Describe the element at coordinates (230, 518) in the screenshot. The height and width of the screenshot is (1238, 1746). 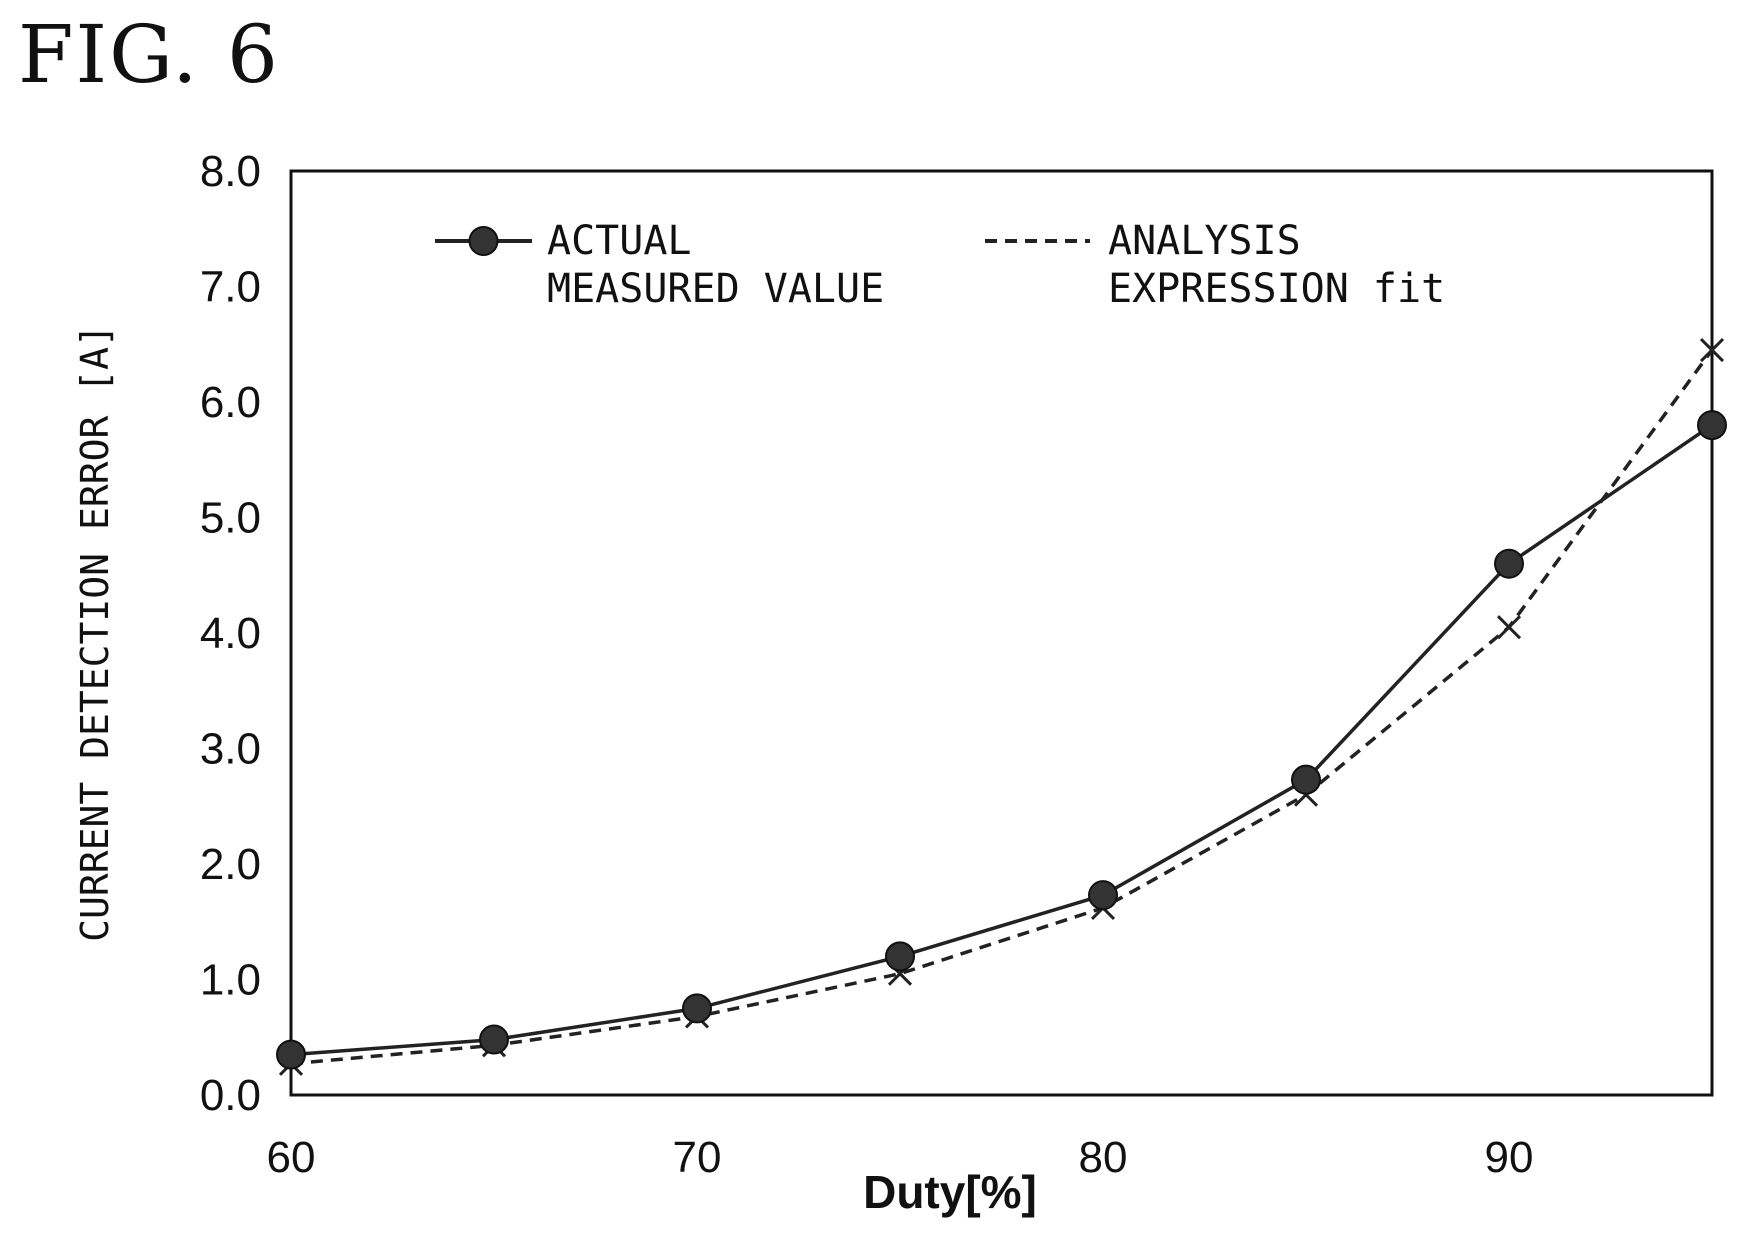
I see `y-tick-label: 5.0` at that location.